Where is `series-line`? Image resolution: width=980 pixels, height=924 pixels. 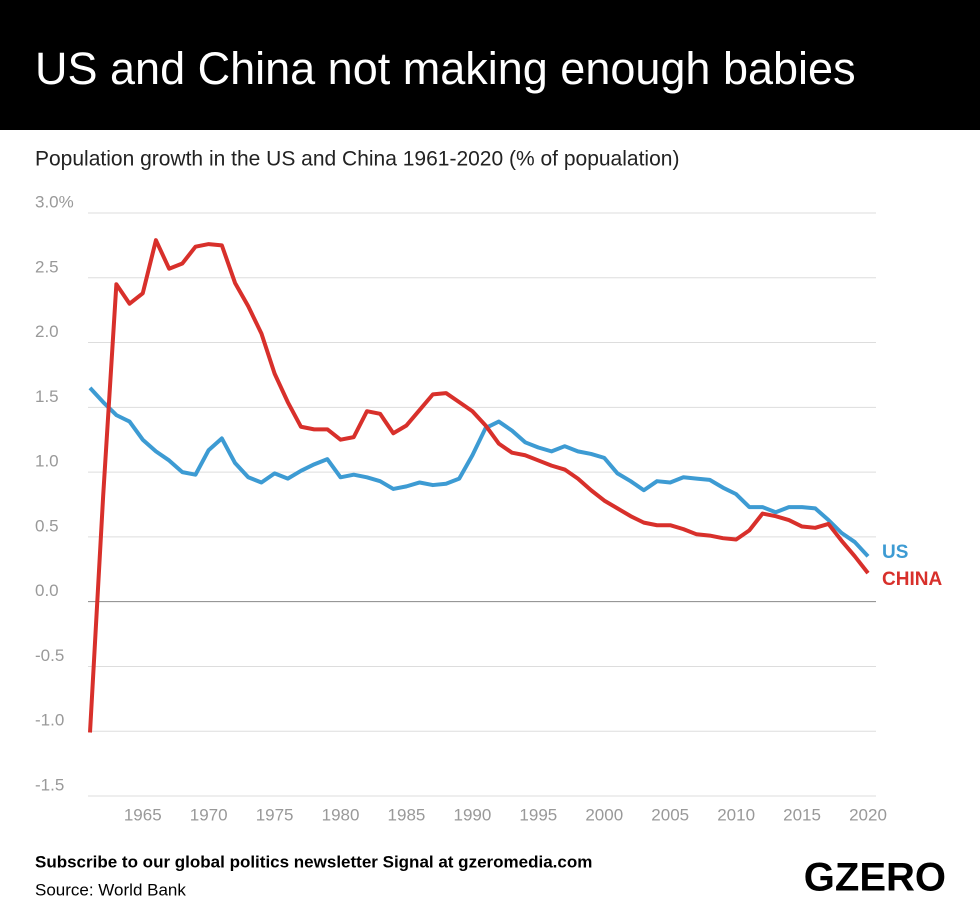 series-line is located at coordinates (479, 472).